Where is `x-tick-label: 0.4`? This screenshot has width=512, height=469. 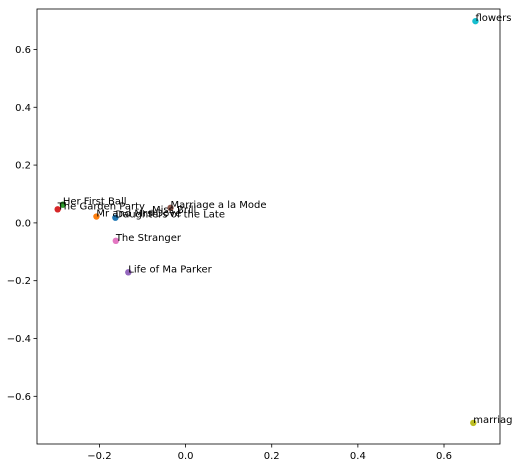 x-tick-label: 0.4 is located at coordinates (358, 456).